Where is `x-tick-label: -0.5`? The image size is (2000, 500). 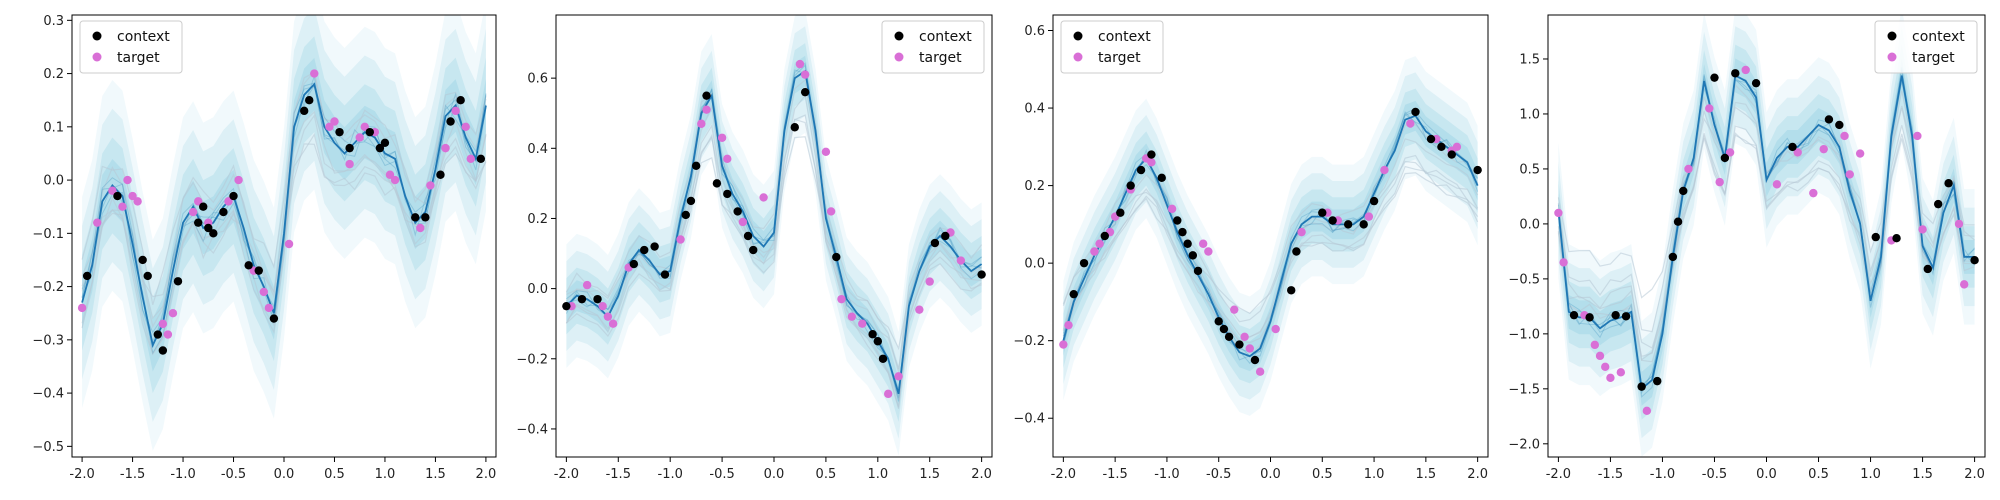 x-tick-label: -0.5 is located at coordinates (1714, 474).